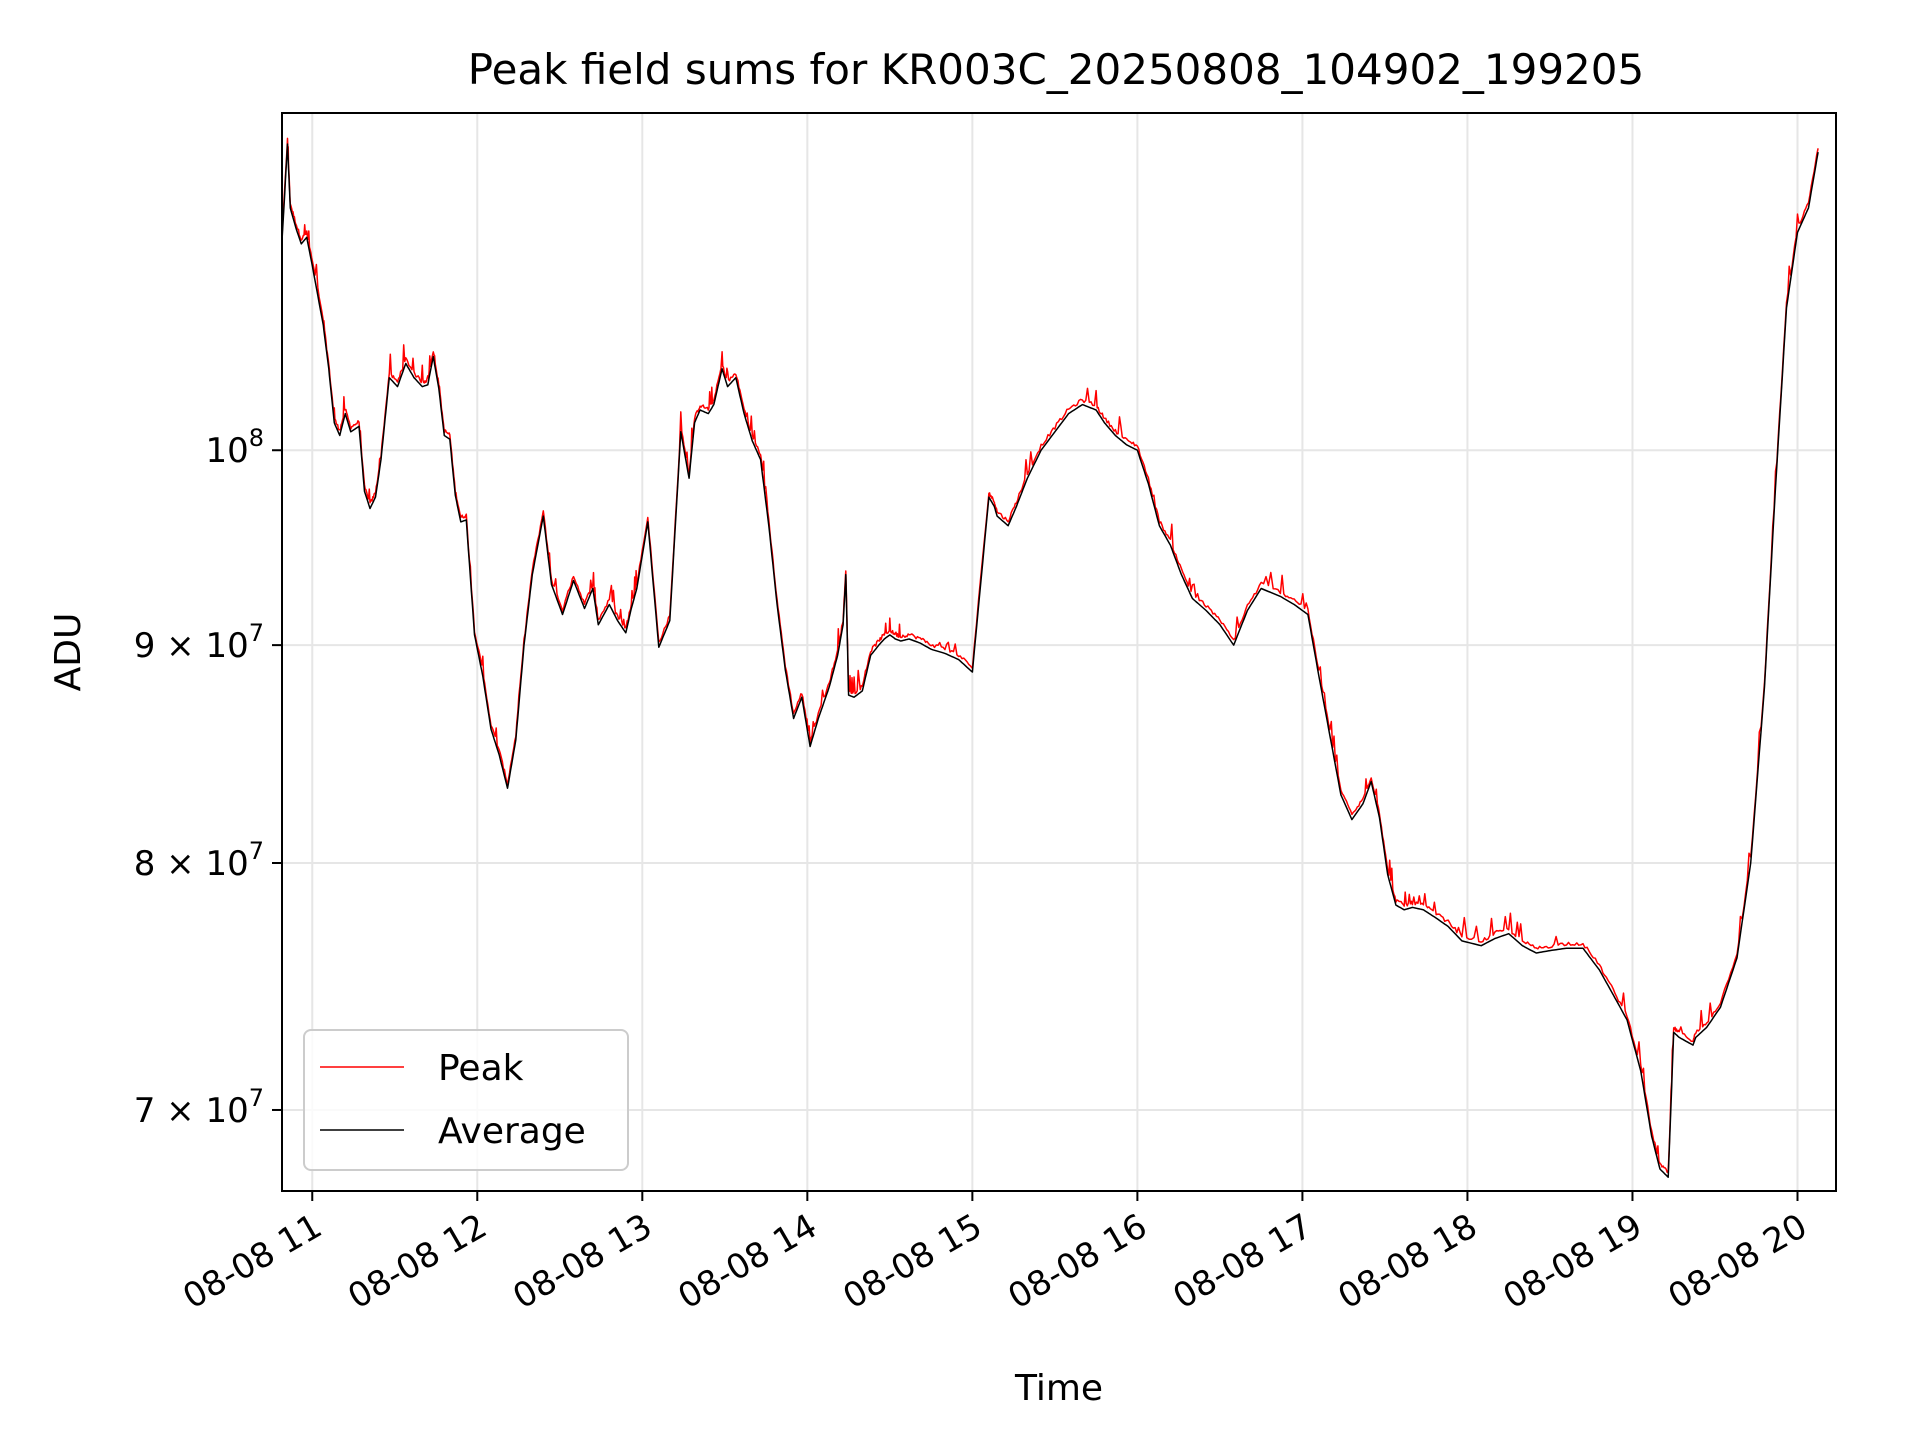 Image resolution: width=1920 pixels, height=1440 pixels. Describe the element at coordinates (512, 1131) in the screenshot. I see `legend-average-label: Average` at that location.